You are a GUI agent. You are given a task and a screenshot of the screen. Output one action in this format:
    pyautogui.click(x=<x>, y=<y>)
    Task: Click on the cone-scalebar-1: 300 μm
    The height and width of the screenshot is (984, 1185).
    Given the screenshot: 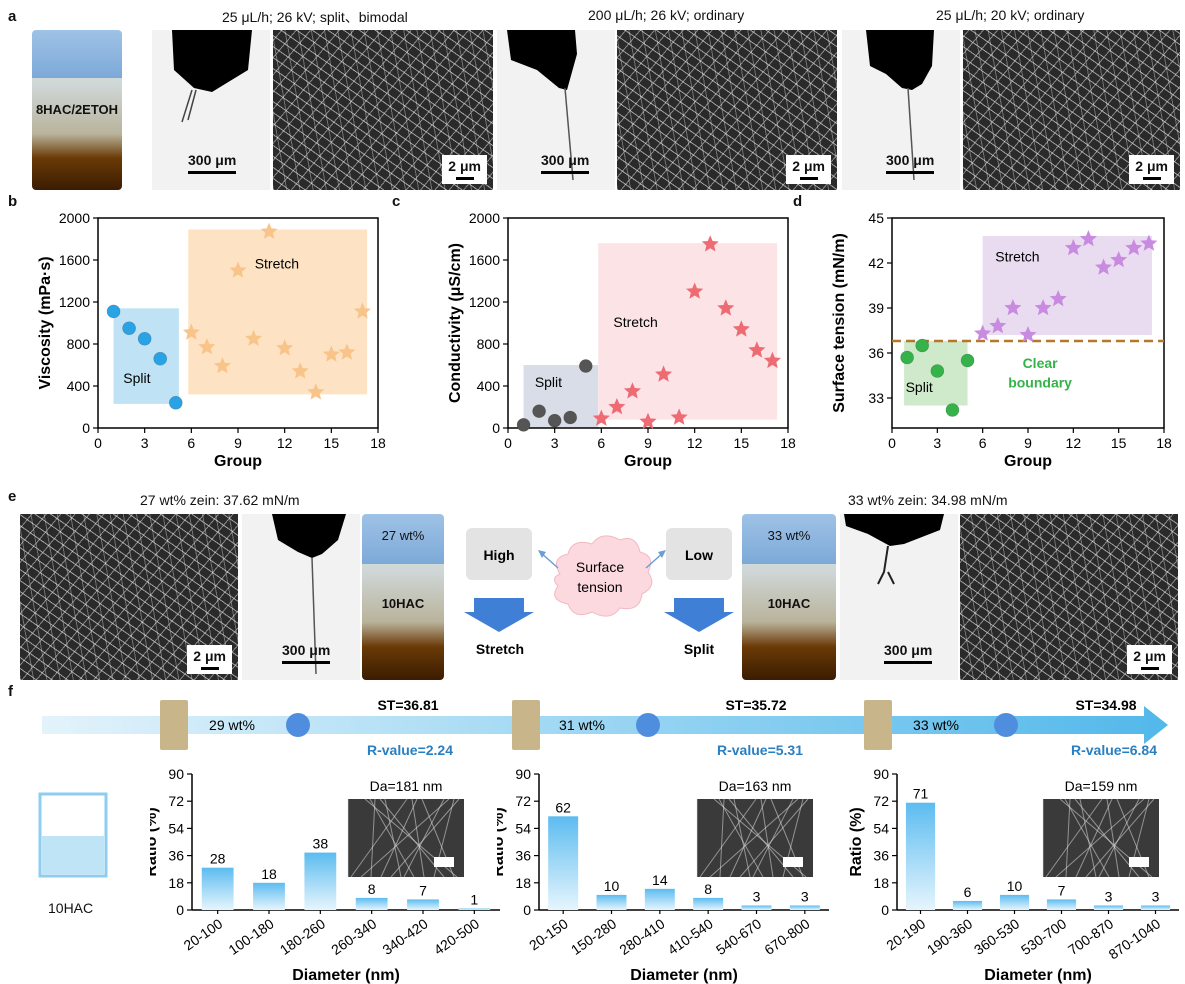 What is the action you would take?
    pyautogui.click(x=212, y=163)
    